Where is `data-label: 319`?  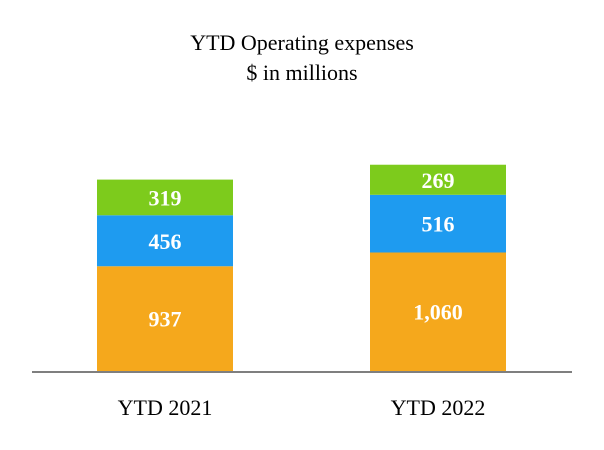
data-label: 319 is located at coordinates (165, 197).